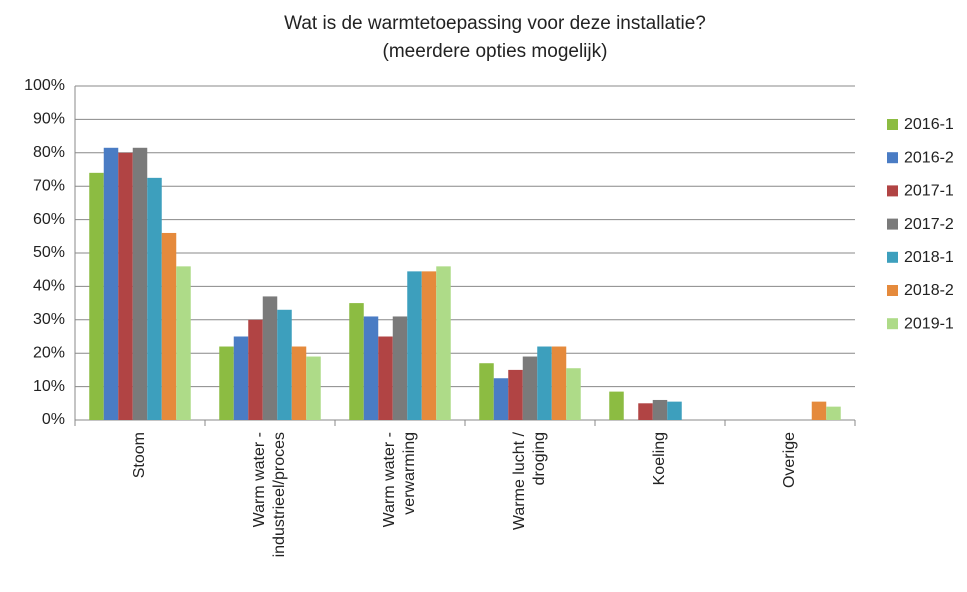 The height and width of the screenshot is (592, 967). I want to click on y-tick-label: 50%, so click(49, 252).